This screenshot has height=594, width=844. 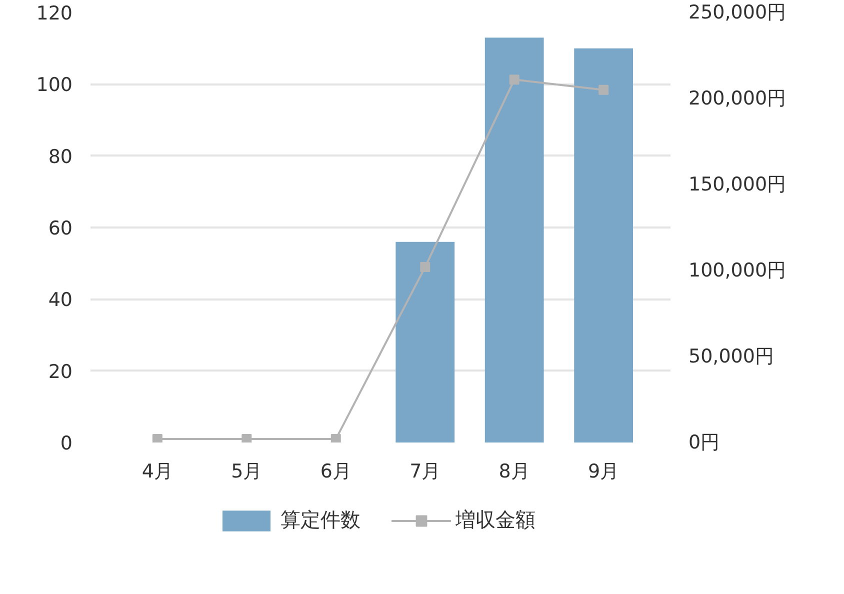 I want to click on y2-tick-label: 150,000円, so click(x=737, y=185).